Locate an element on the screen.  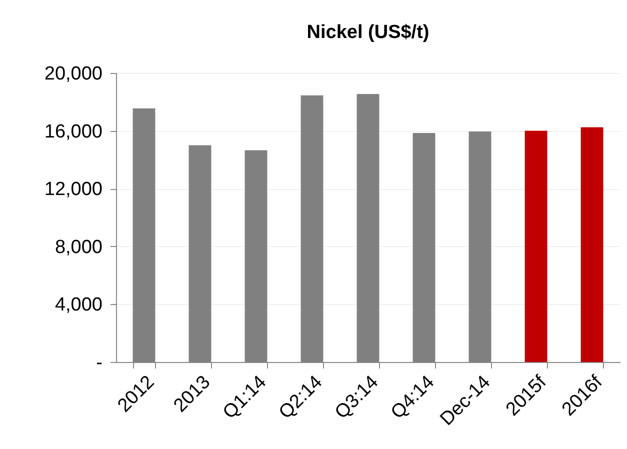
y-tick-label: 16,000 is located at coordinates (73, 131).